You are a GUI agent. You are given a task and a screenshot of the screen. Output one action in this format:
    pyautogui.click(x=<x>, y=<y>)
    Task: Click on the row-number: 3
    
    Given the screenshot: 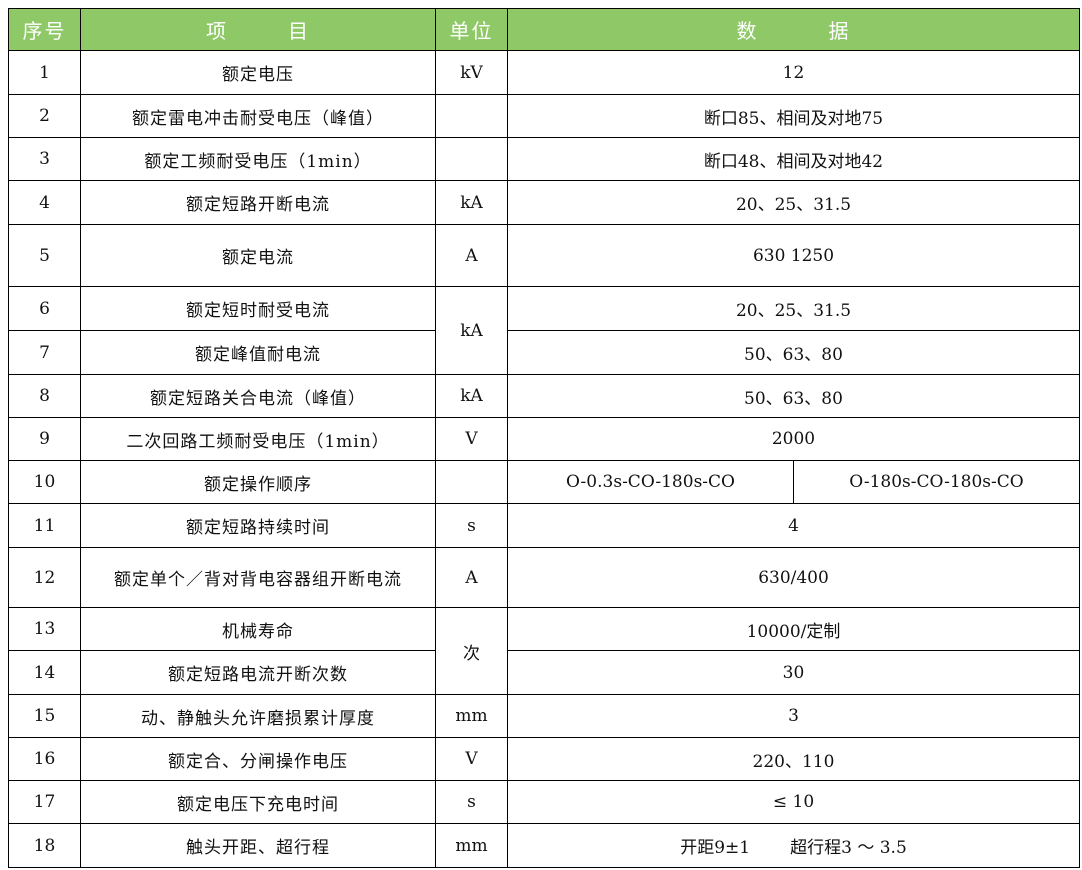 What is the action you would take?
    pyautogui.click(x=44, y=159)
    